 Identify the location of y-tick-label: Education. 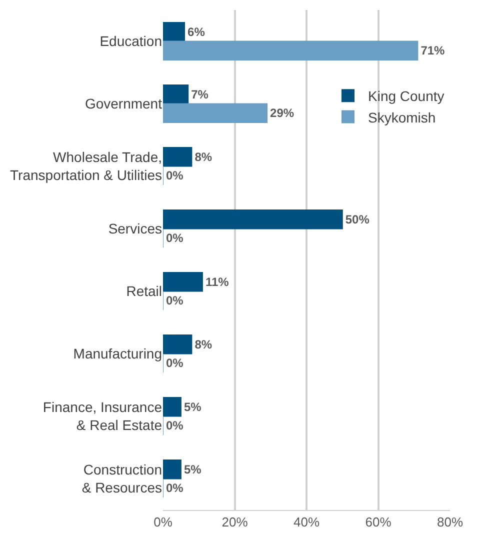
(131, 41).